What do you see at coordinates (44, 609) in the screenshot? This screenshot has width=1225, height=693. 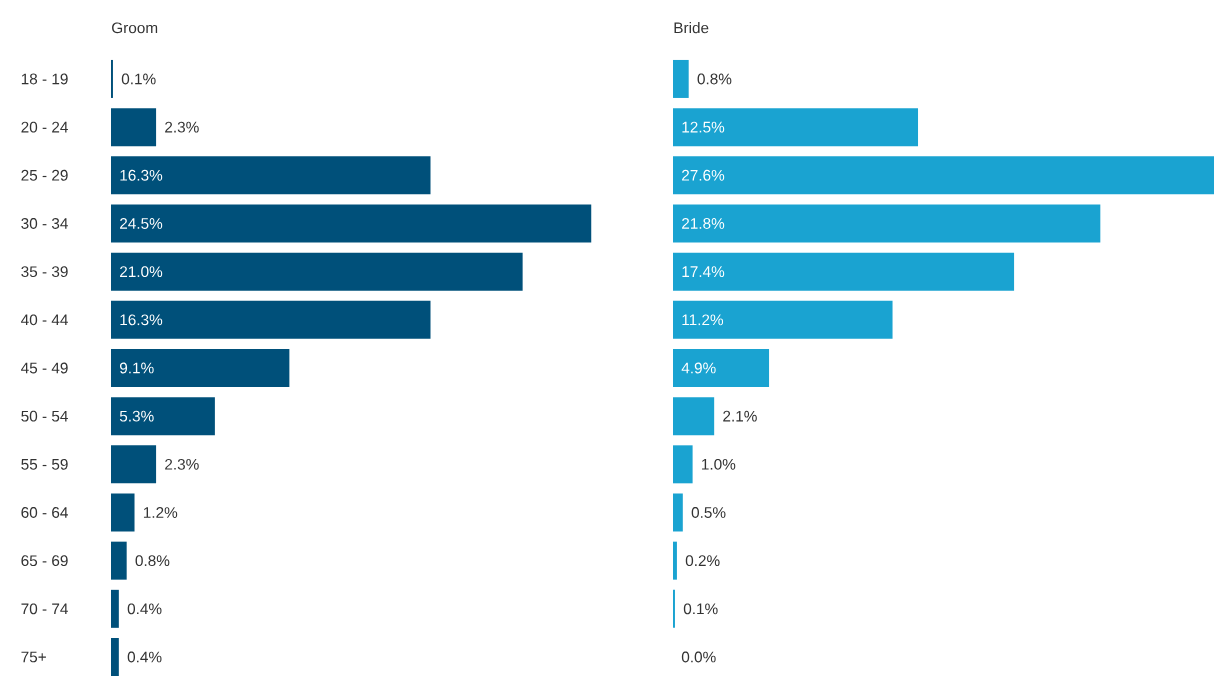 I see `y-tick-label: 70 - 74` at bounding box center [44, 609].